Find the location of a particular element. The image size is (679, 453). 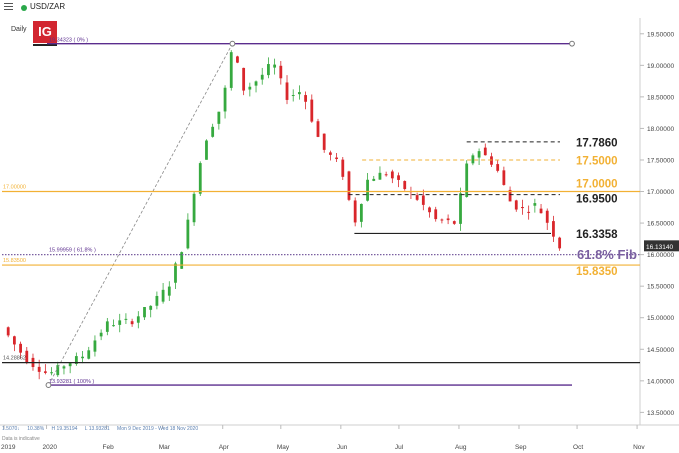

y-tick-label: 19.00000 is located at coordinates (660, 66).